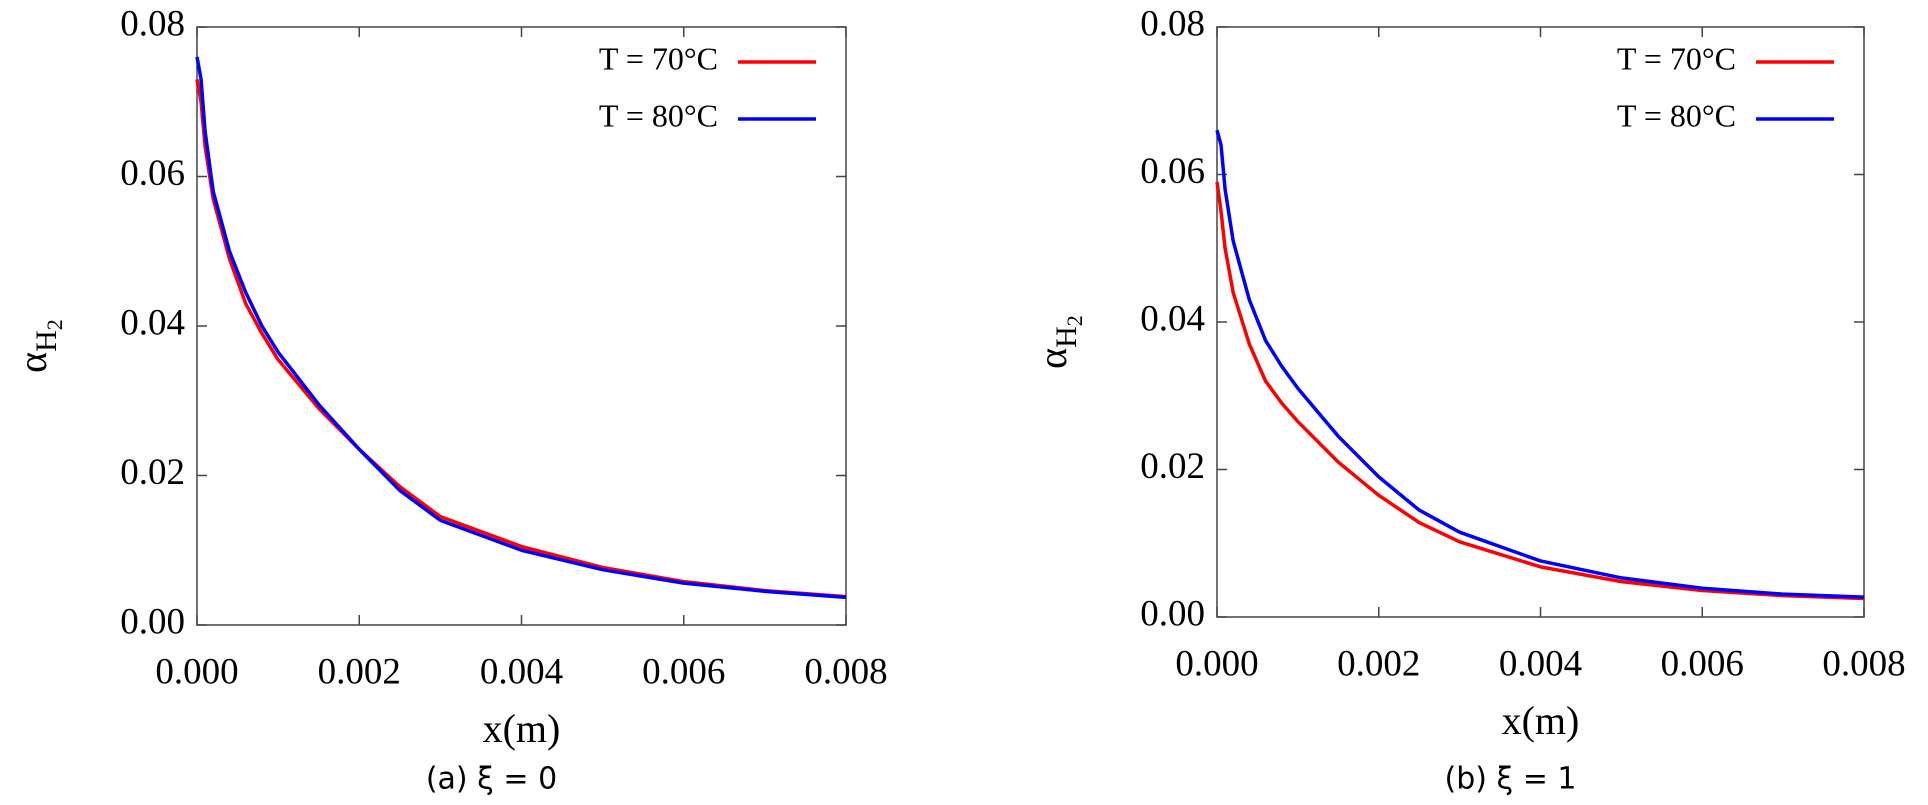 The image size is (1928, 805). I want to click on caption: (a) ξ = 0, so click(491, 779).